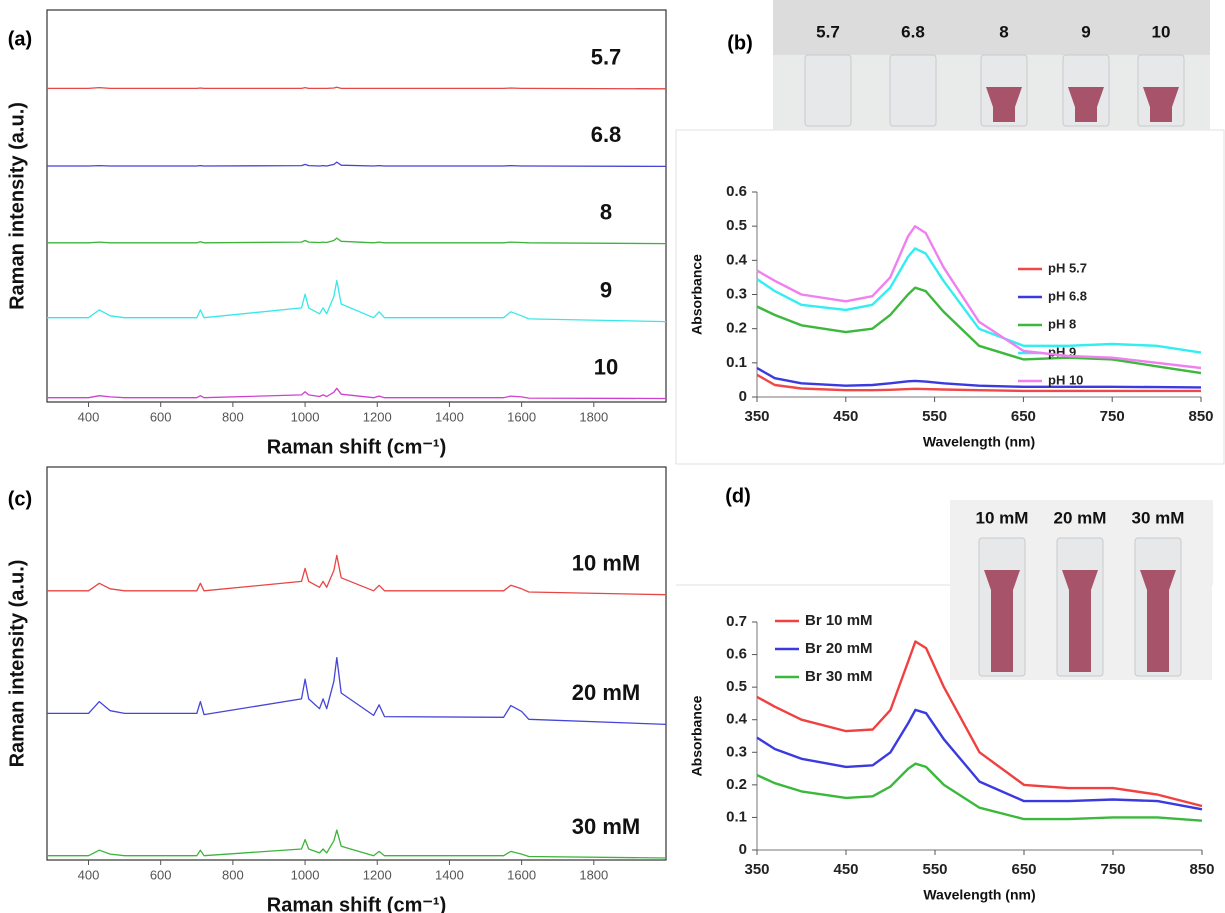 Image resolution: width=1225 pixels, height=913 pixels. Describe the element at coordinates (606, 692) in the screenshot. I see `series-label: 20 mM` at that location.